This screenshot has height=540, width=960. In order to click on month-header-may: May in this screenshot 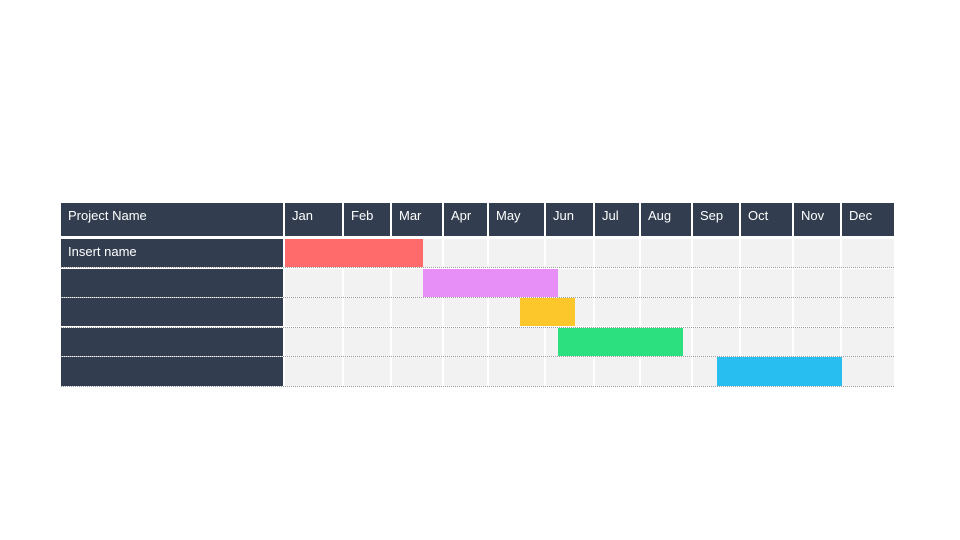, I will do `click(516, 219)`.